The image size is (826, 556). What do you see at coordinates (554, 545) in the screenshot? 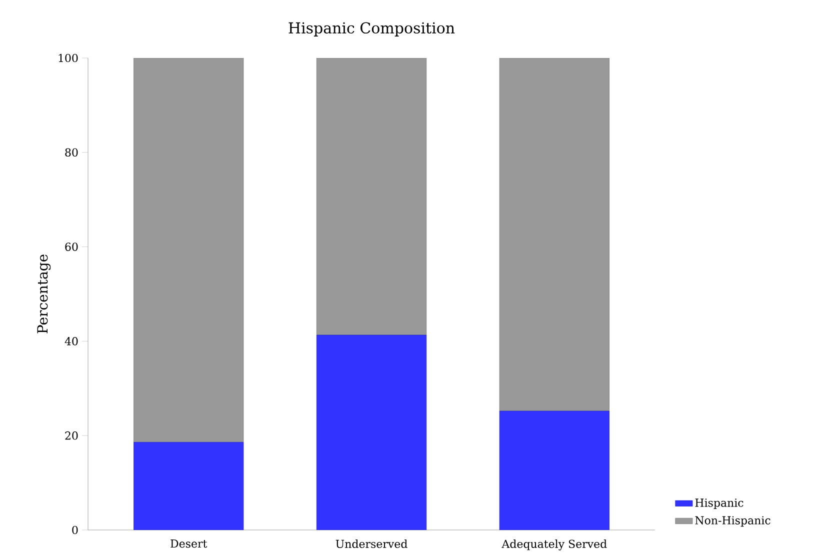
I see `x-tick-label: Adequately Served` at bounding box center [554, 545].